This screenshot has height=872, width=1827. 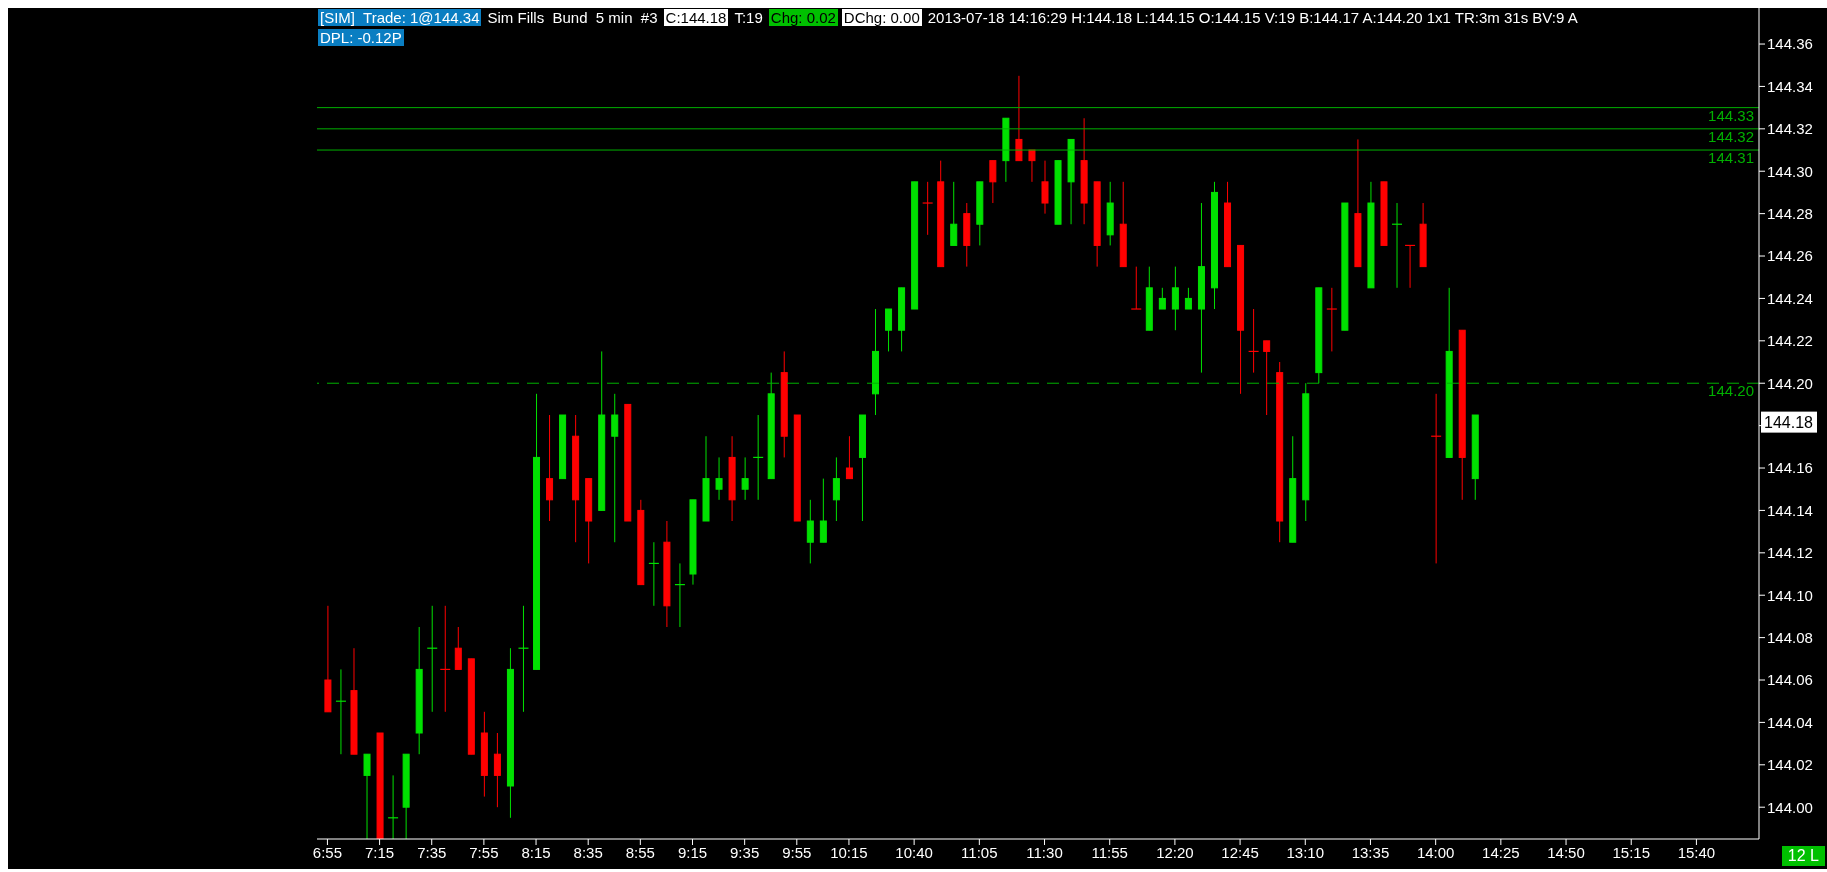 What do you see at coordinates (1790, 765) in the screenshot?
I see `y-tick-label: 144.02` at bounding box center [1790, 765].